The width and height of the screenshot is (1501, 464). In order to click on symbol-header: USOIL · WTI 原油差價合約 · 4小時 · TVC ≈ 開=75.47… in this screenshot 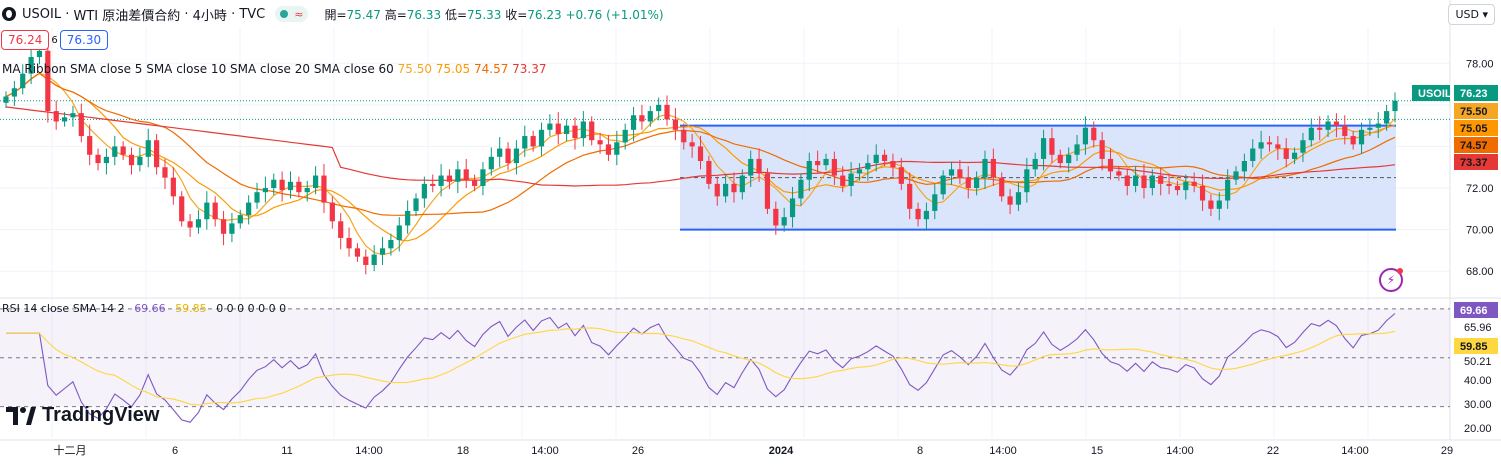, I will do `click(333, 14)`.